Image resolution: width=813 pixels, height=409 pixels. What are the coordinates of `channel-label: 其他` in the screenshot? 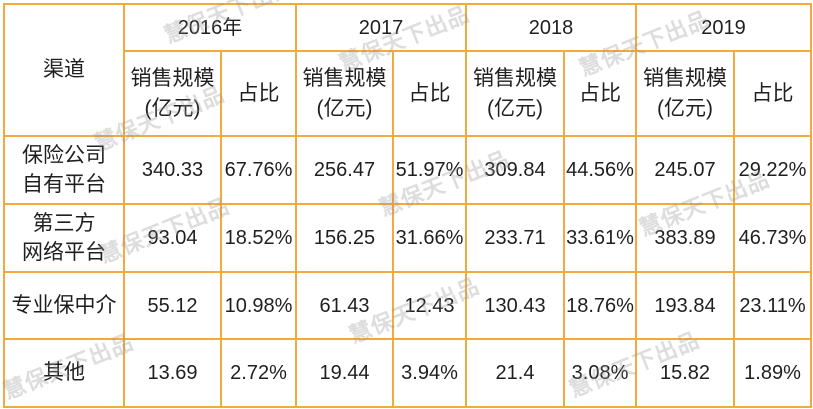 It's located at (64, 373).